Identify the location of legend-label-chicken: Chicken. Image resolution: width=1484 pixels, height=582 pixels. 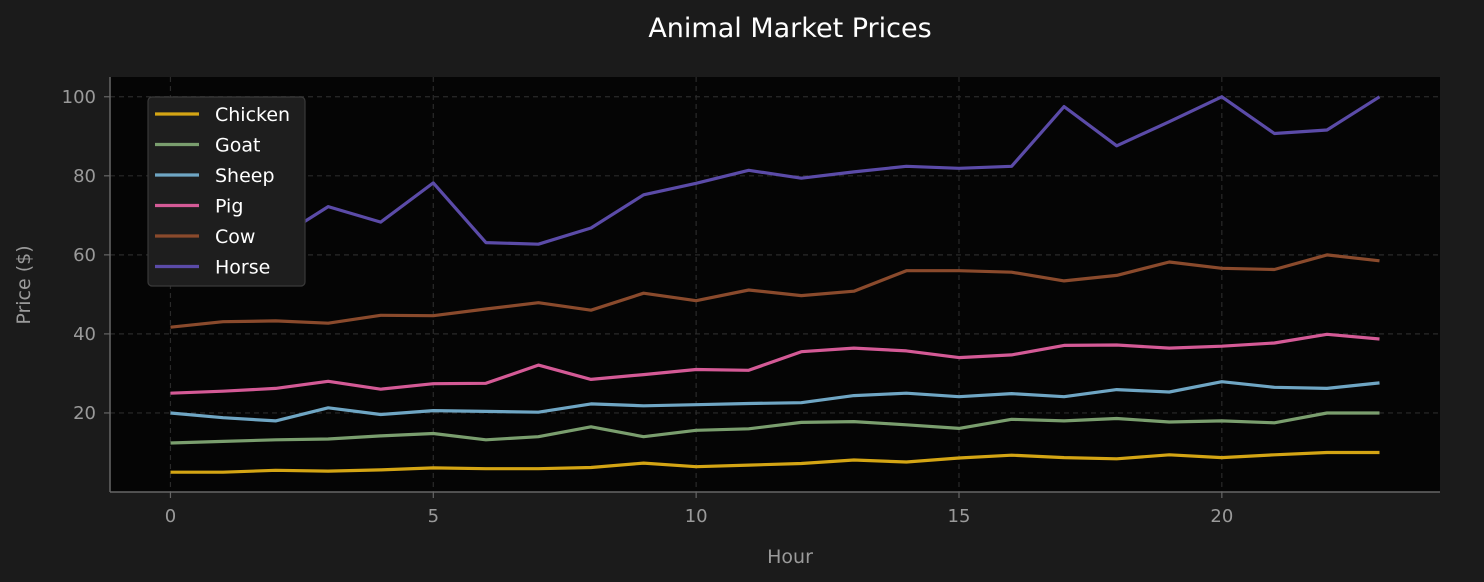
(252, 115).